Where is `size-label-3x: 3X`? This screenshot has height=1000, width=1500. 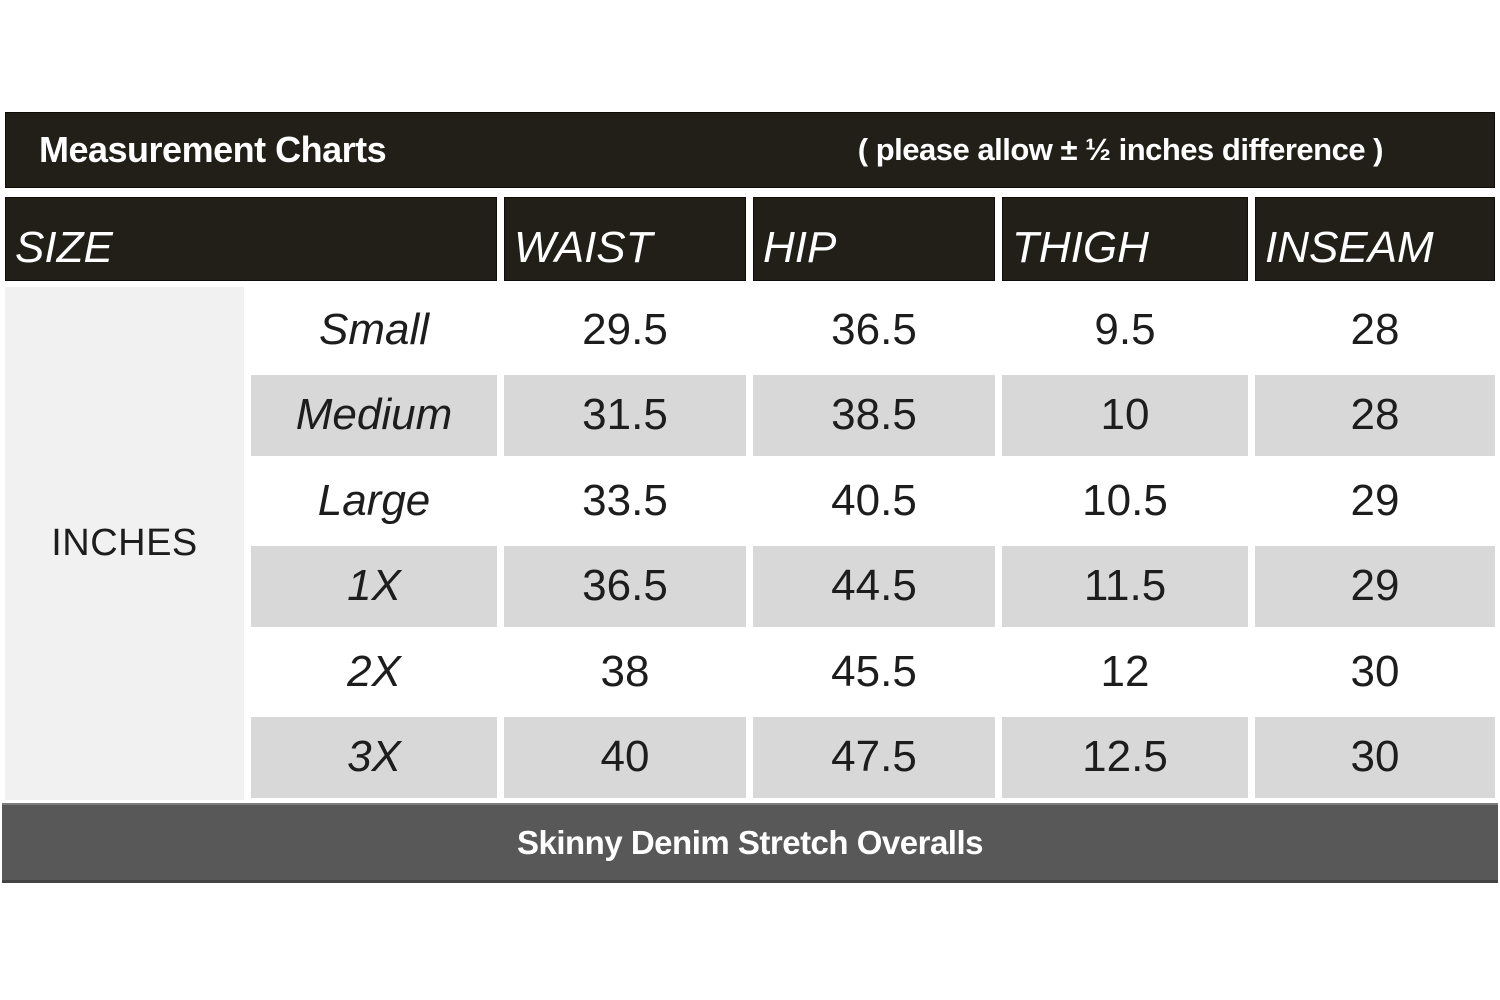
size-label-3x: 3X is located at coordinates (374, 757).